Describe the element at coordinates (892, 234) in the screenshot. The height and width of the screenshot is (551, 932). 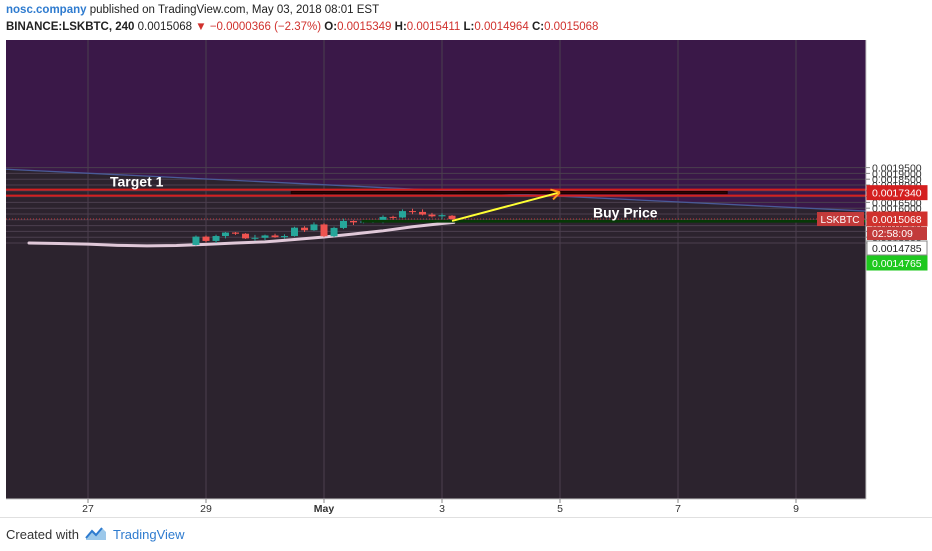
I see `countdown-label: 02:58:09` at that location.